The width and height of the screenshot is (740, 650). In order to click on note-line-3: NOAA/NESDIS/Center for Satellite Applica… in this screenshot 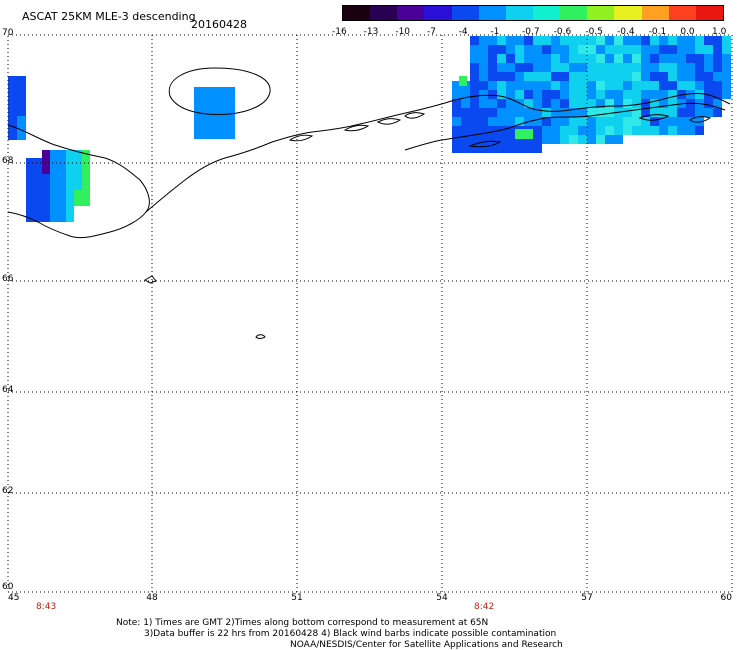, I will do `click(426, 645)`.